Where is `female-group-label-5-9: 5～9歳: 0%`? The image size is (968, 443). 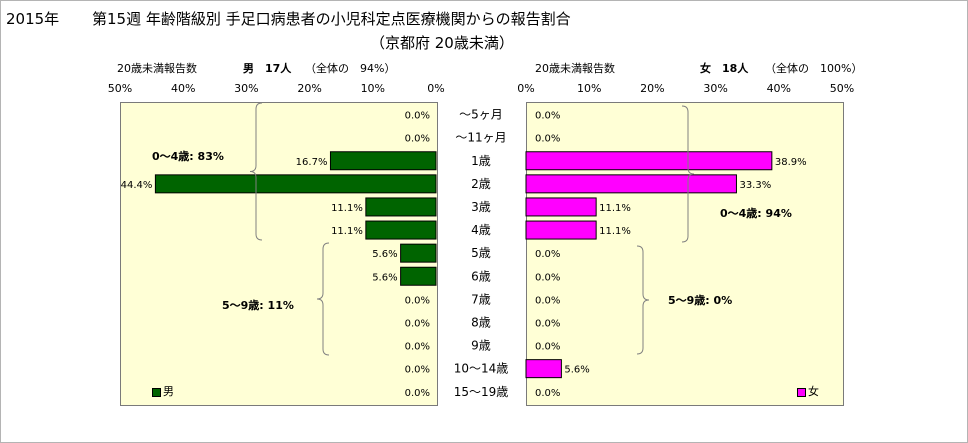
female-group-label-5-9: 5～9歳: 0% is located at coordinates (700, 300).